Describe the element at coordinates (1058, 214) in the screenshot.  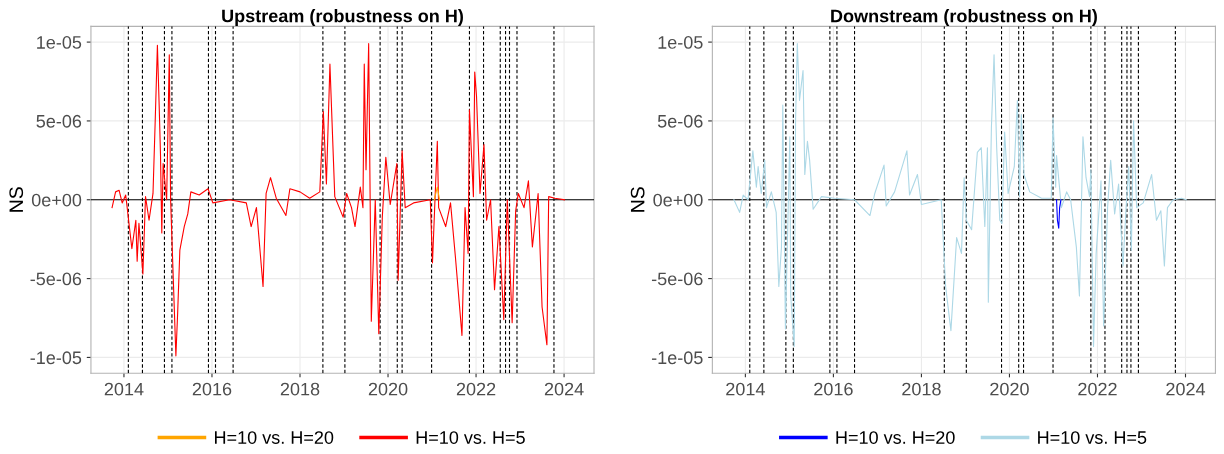
I see `line-series` at that location.